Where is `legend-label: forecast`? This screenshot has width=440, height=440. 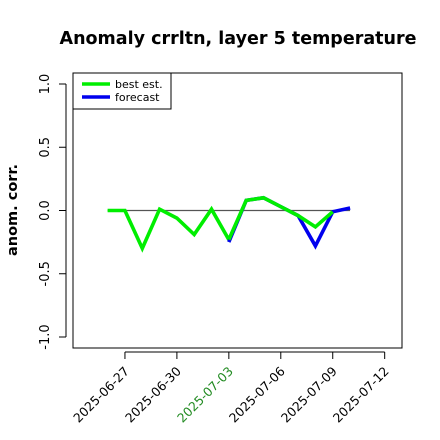
legend-label: forecast is located at coordinates (137, 97).